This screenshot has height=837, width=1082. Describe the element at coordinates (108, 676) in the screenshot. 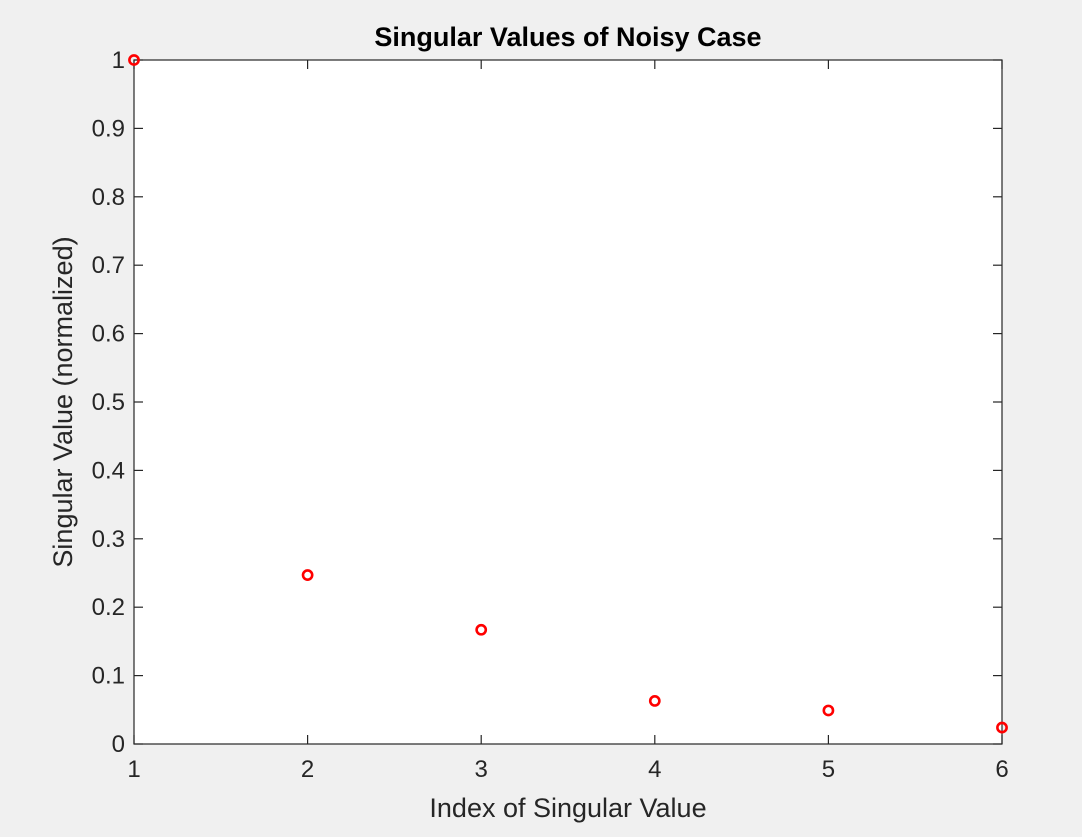

I see `y-tick-label: 0.1` at that location.